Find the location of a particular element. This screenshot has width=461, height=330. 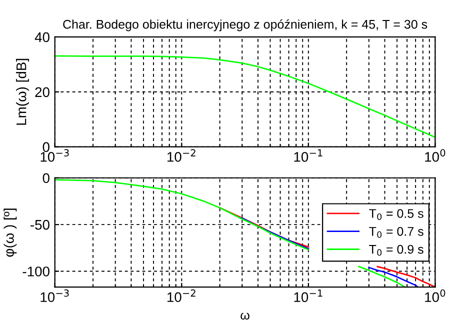

chart-title: Char. Bodego obiektu inercyjnego z opóźnieniem, k = 45, T = 30 s is located at coordinates (245, 25).